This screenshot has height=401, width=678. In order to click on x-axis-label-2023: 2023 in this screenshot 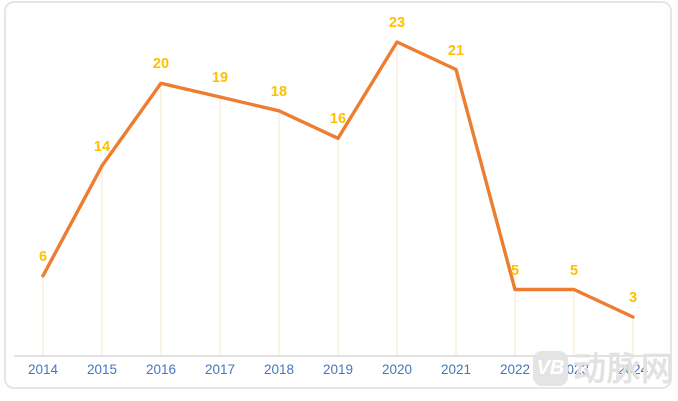, I will do `click(574, 369)`.